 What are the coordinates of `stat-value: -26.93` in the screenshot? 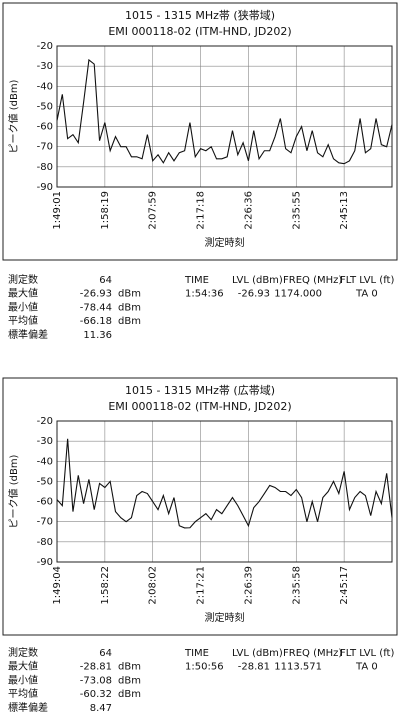 It's located at (96, 294).